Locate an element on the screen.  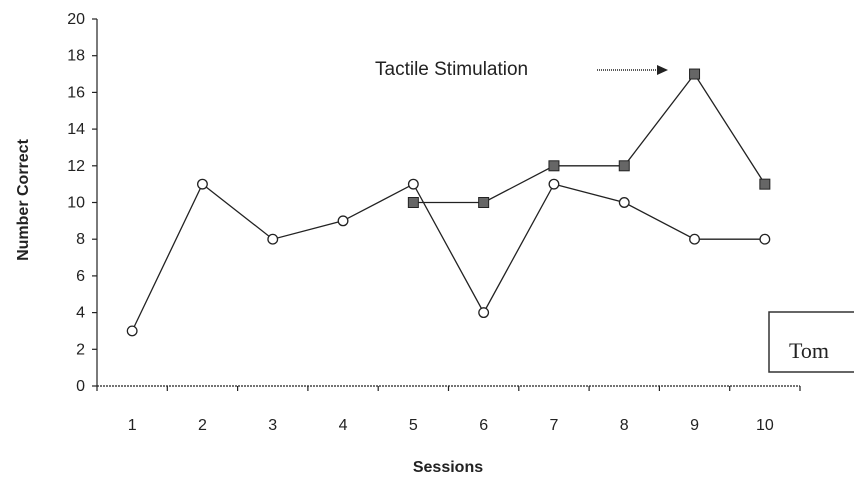
y-tick-label-0: 0 is located at coordinates (80, 386).